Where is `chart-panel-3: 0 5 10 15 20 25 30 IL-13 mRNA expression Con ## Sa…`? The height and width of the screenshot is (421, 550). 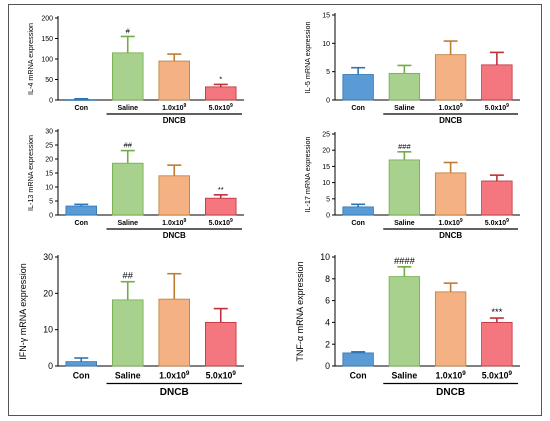
chart-panel-3: 0 5 10 15 20 25 30 IL-13 mRNA expression Con ## Sa… is located at coordinates (135, 184).